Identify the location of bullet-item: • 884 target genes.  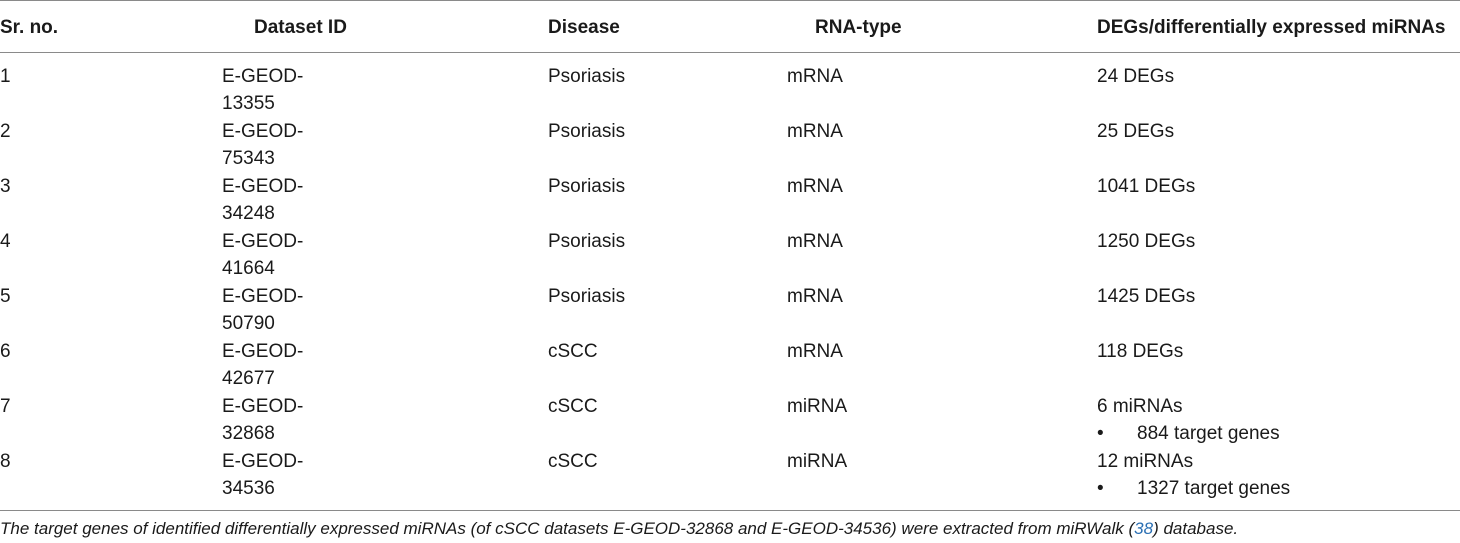
(1188, 433).